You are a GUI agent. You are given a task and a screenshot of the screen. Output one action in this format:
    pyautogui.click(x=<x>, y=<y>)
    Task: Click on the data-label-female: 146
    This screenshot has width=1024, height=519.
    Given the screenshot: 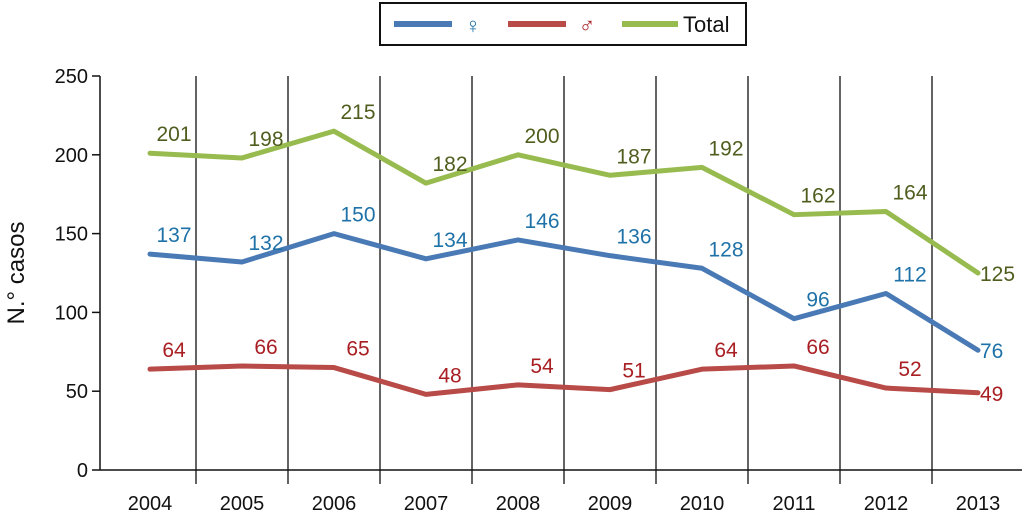 What is the action you would take?
    pyautogui.click(x=541, y=221)
    